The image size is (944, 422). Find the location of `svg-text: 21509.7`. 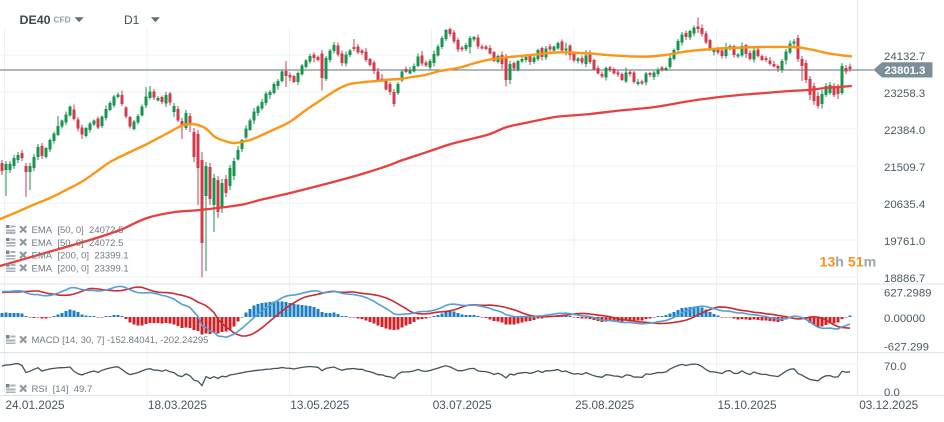

svg-text: 21509.7 is located at coordinates (904, 168).